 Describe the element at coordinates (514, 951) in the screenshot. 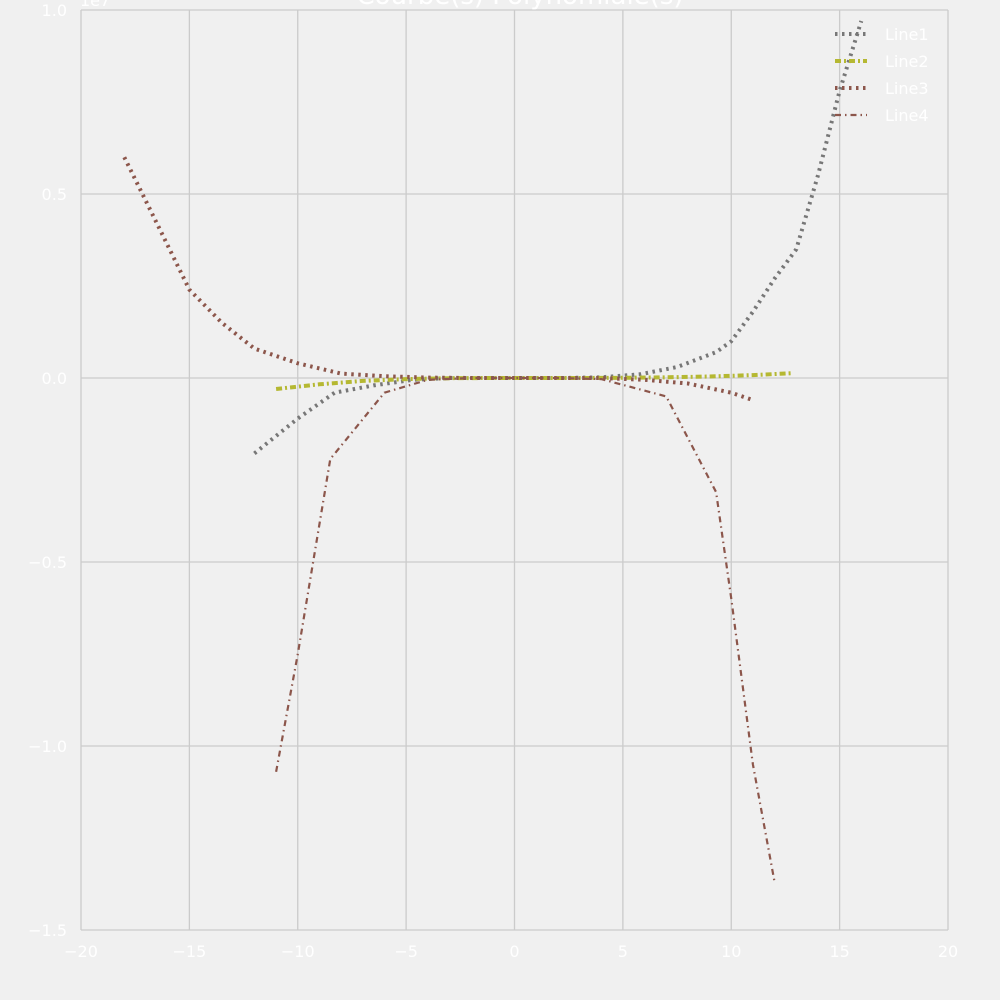

I see `x-tick-label: 0` at that location.